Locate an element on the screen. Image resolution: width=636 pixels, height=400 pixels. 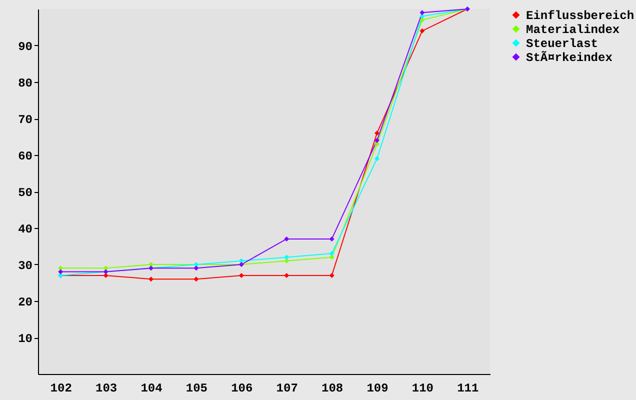
y-tick-label: 60 is located at coordinates (25, 157).